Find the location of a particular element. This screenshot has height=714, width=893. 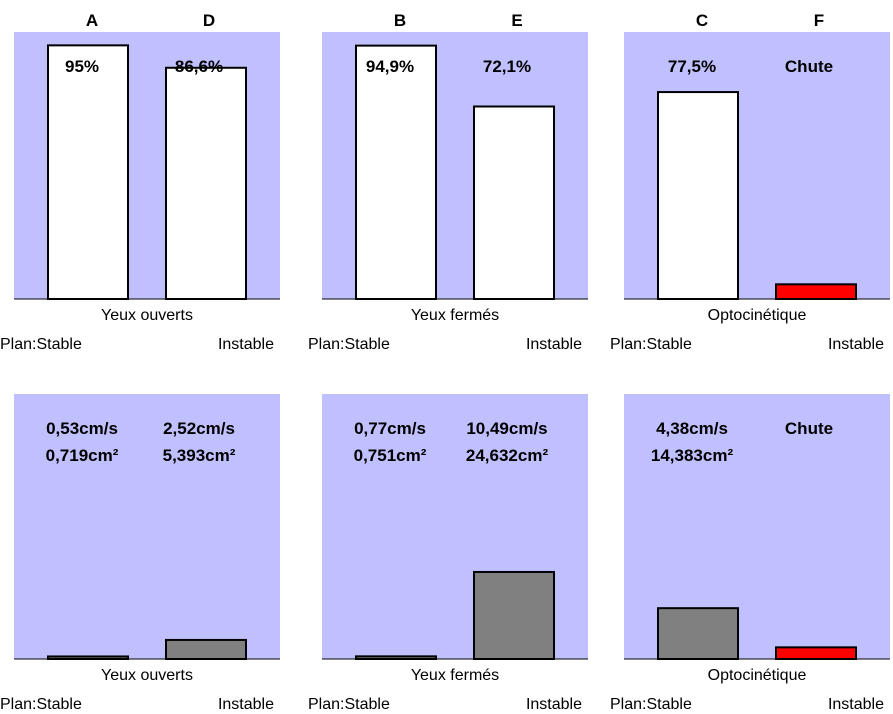

data-label: 0,53cm/s is located at coordinates (82, 428).